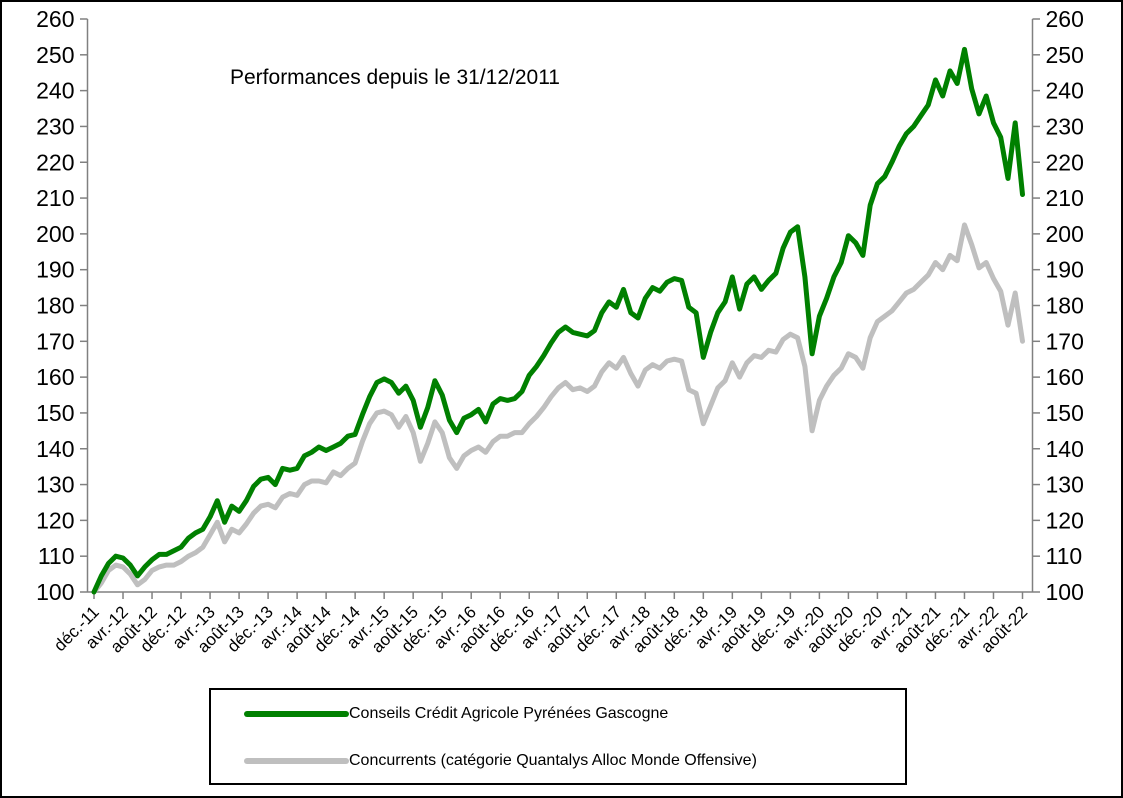  Describe the element at coordinates (55, 306) in the screenshot. I see `y-axis-label-left: 180` at that location.